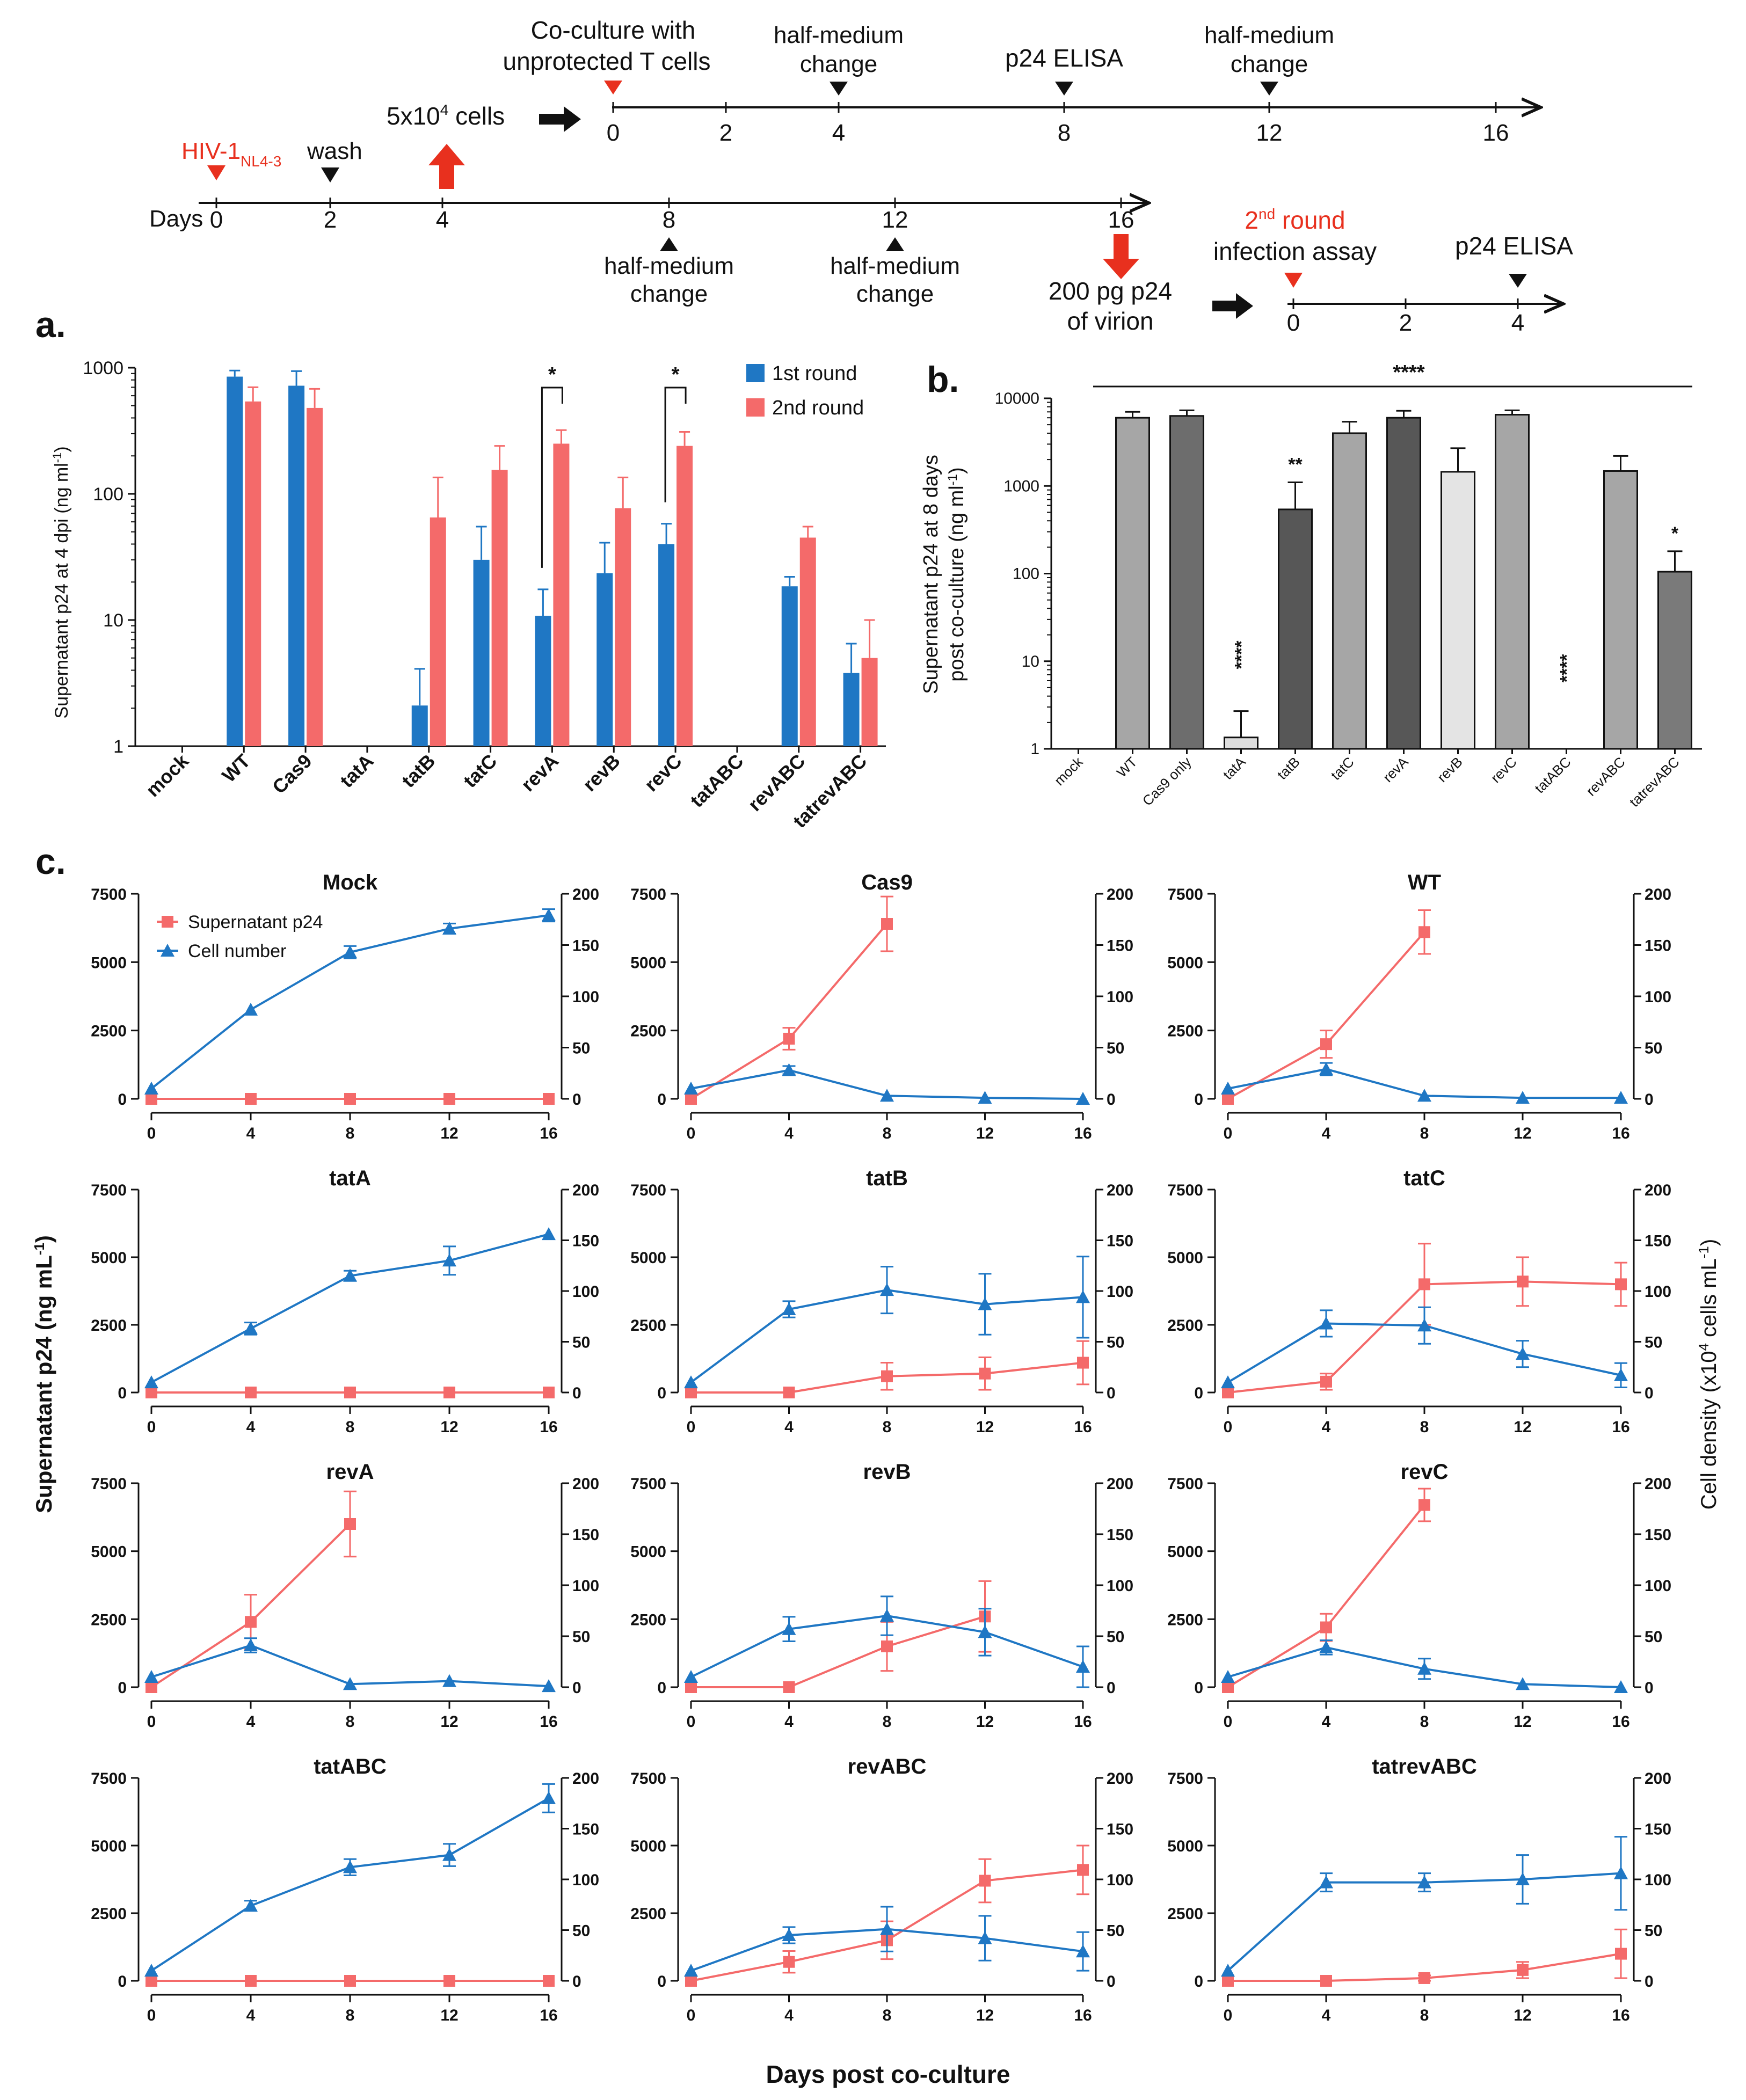 The height and width of the screenshot is (2100, 1746). I want to click on panel-c-subplot-revABC: revABC 0 2500 5000 7500 0 50 100 150 200 0 4 8 12 16, so click(882, 1889).